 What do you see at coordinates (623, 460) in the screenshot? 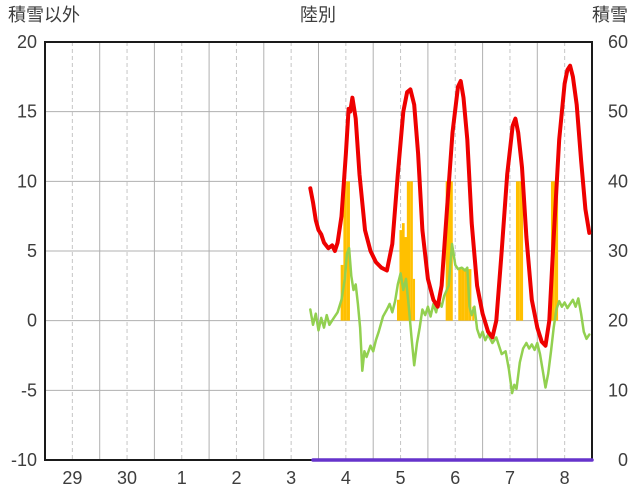
I see `right-axis-tick-label: 0` at bounding box center [623, 460].